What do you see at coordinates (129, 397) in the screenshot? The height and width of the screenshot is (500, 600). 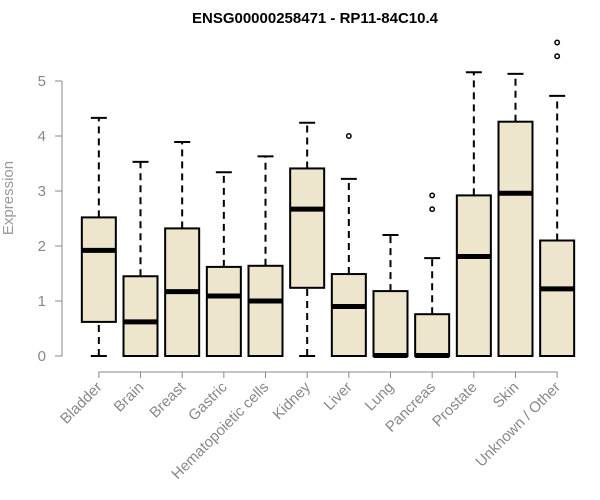 I see `x-tick-label: Brain` at bounding box center [129, 397].